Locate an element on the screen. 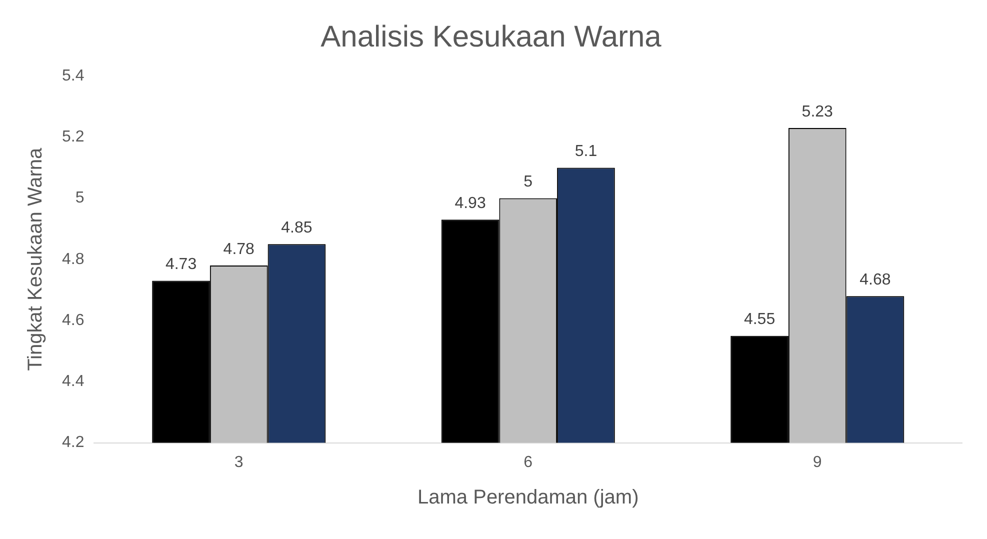 Image resolution: width=987 pixels, height=539 pixels. data-label: 5 is located at coordinates (528, 182).